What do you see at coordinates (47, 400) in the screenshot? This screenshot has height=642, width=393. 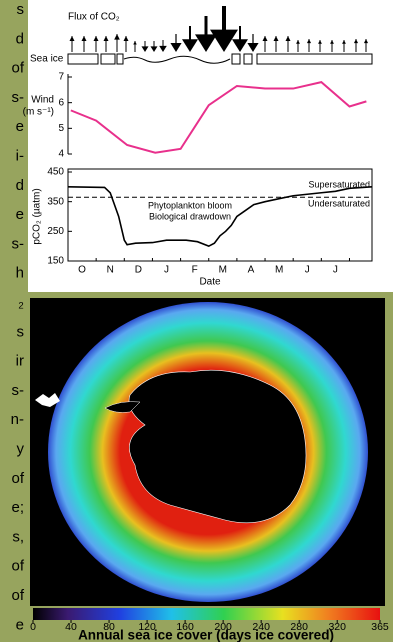 I see `south-america-tip` at bounding box center [47, 400].